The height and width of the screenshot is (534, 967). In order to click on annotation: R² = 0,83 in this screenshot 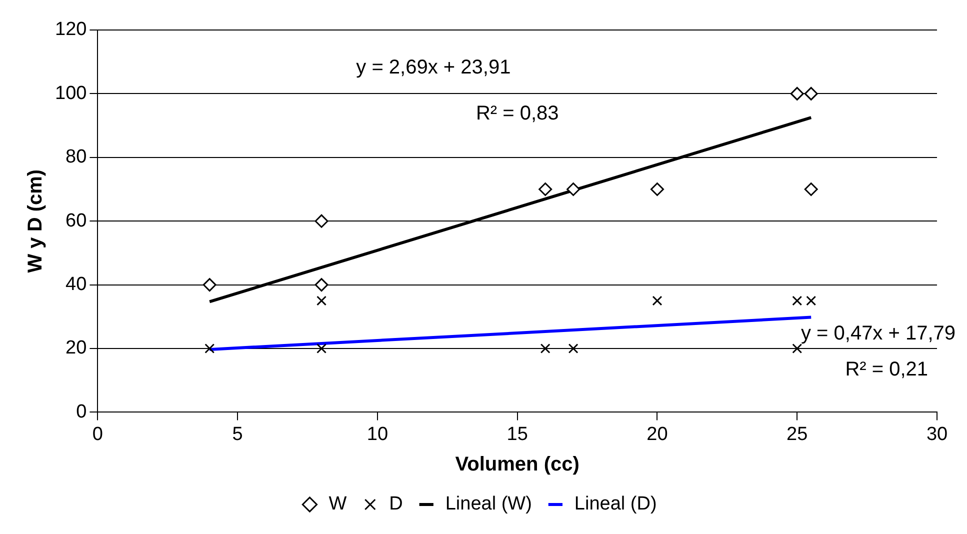, I will do `click(517, 113)`.